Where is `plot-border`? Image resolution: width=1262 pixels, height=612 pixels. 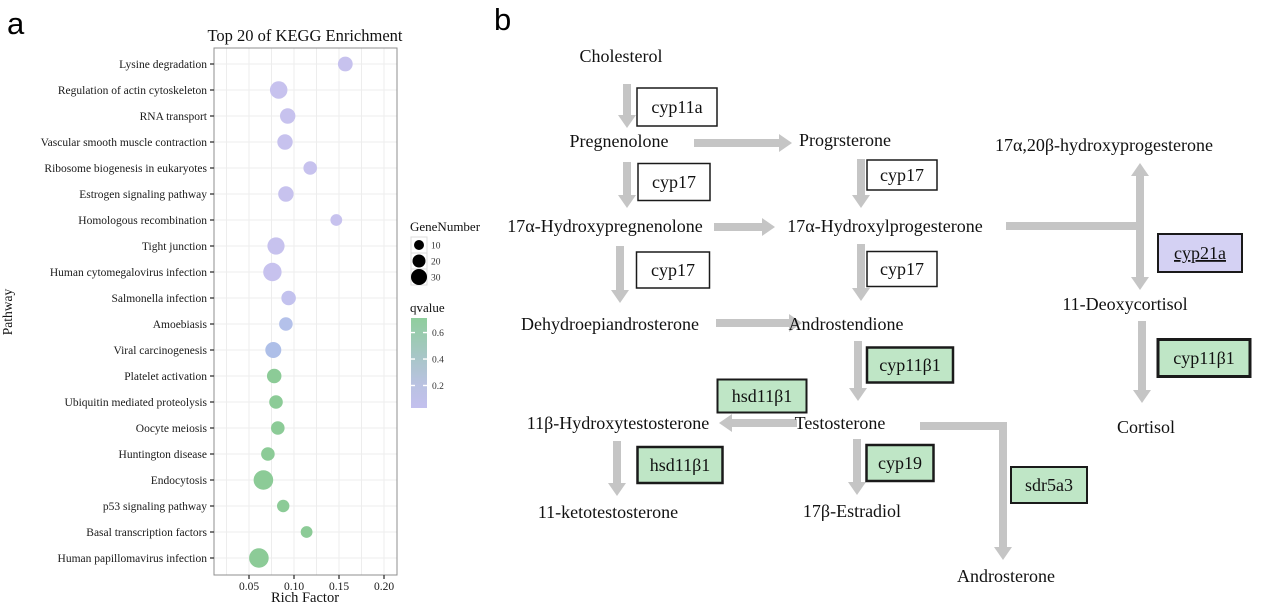 plot-border is located at coordinates (305, 311).